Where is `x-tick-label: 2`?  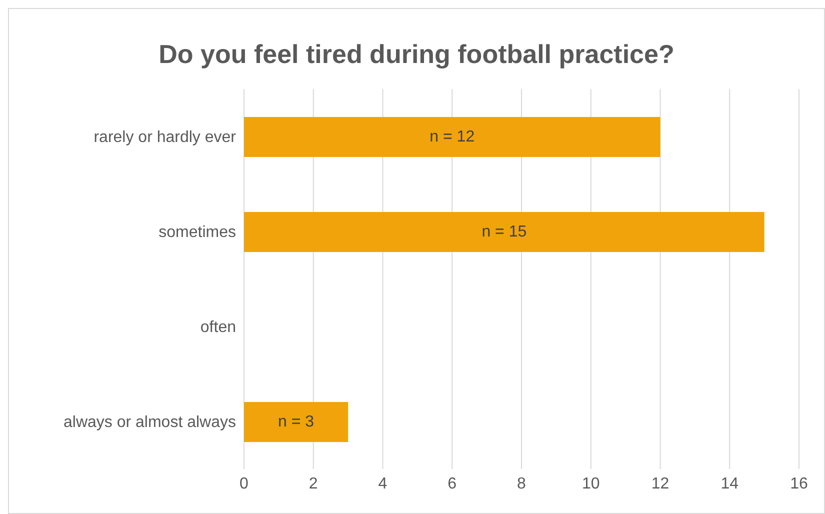
x-tick-label: 2 is located at coordinates (313, 483).